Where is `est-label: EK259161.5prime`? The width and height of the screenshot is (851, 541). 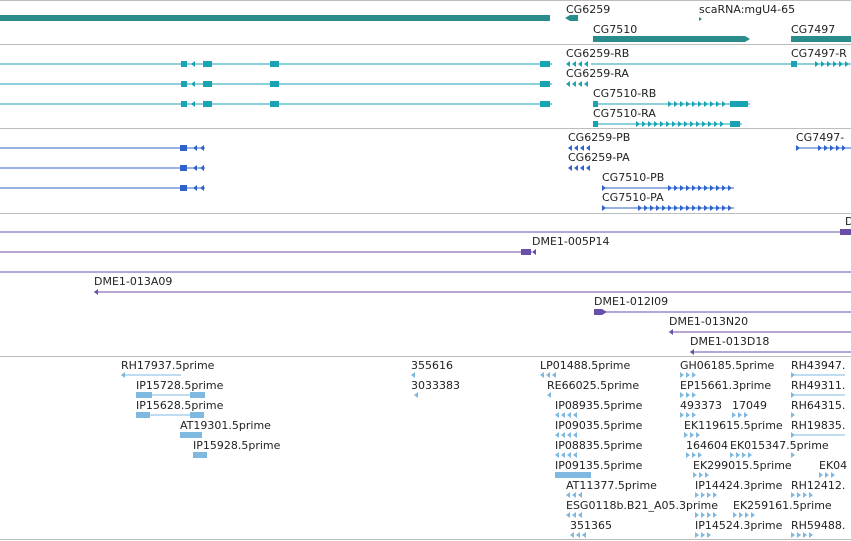 est-label: EK259161.5prime is located at coordinates (782, 505).